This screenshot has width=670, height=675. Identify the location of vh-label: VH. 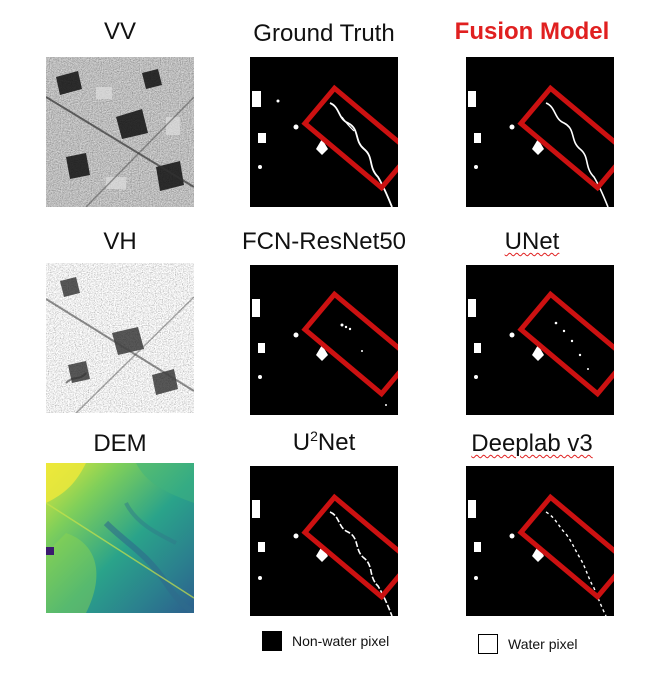
(120, 241).